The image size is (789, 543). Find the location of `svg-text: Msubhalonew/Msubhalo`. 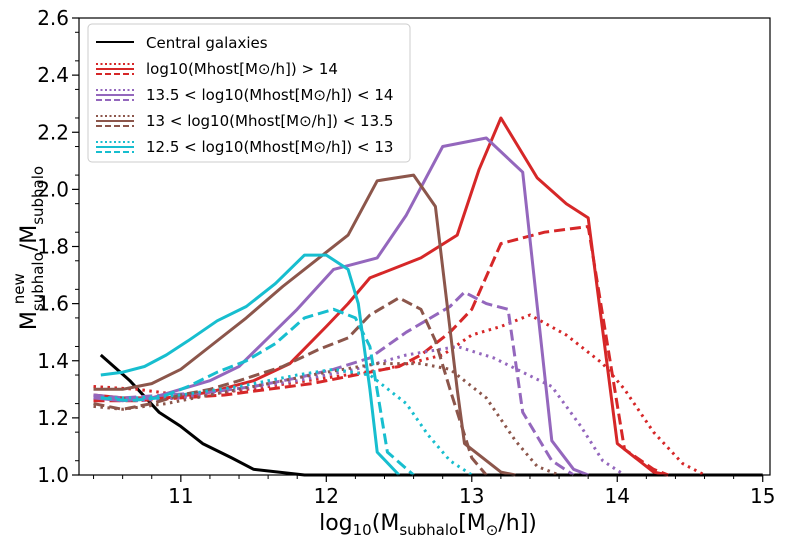

svg-text: Msubhalonew/Msubhalo is located at coordinates (28, 248).